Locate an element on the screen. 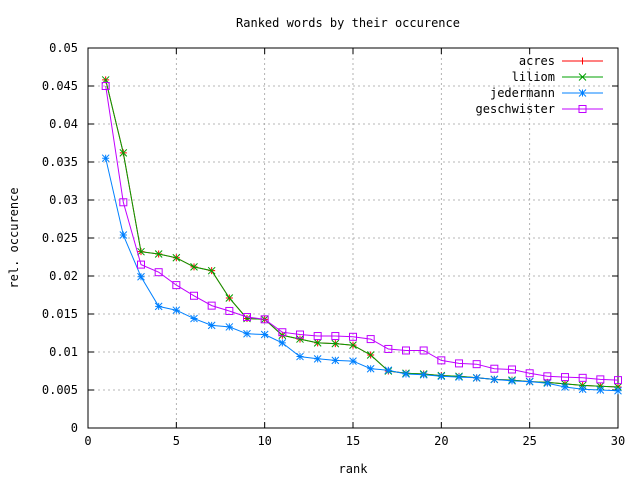 This screenshot has height=480, width=640. x-tick-label: 30 is located at coordinates (618, 441).